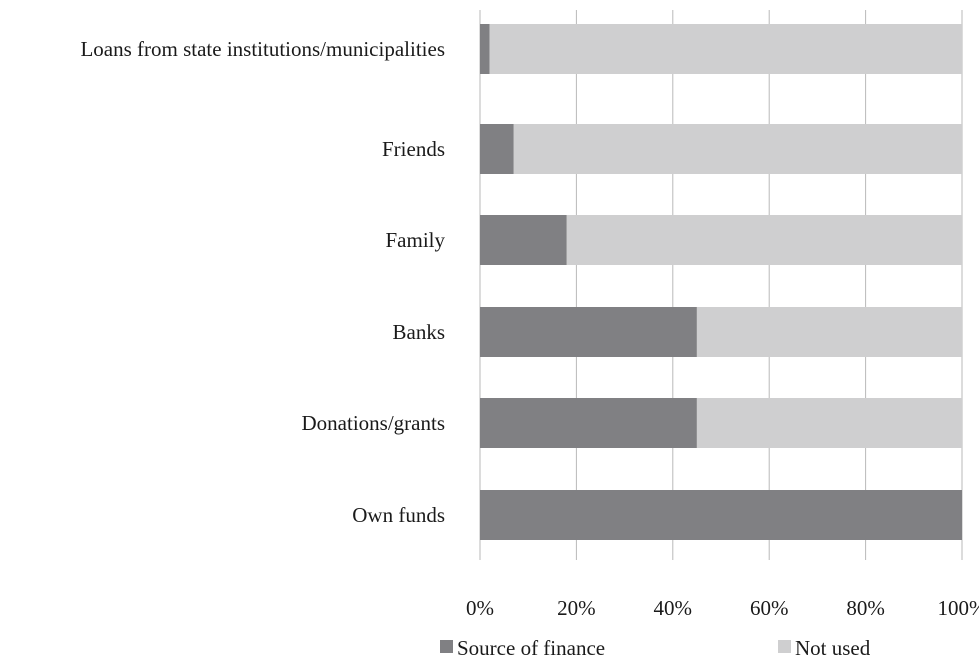 The image size is (979, 664). Describe the element at coordinates (865, 608) in the screenshot. I see `x-tick-label: 80%` at that location.